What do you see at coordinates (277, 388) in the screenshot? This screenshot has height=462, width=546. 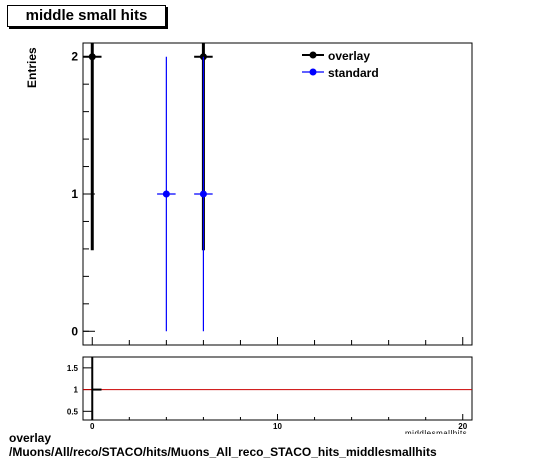 I see `ratio-plot-frame` at bounding box center [277, 388].